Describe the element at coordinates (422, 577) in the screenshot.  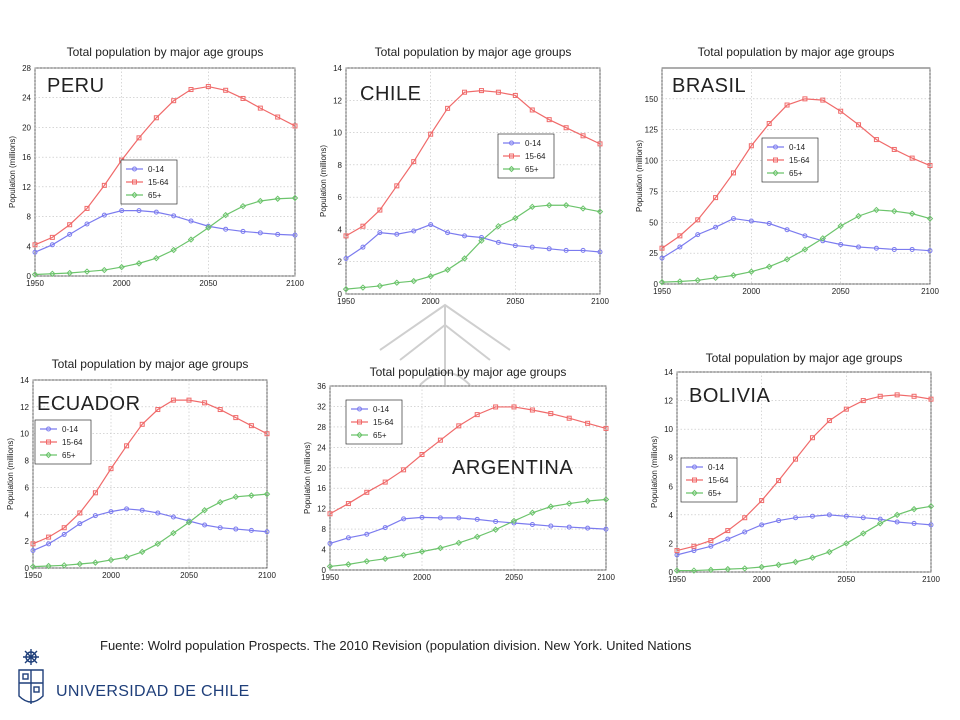
I see `x-tick-label: 2000` at that location.